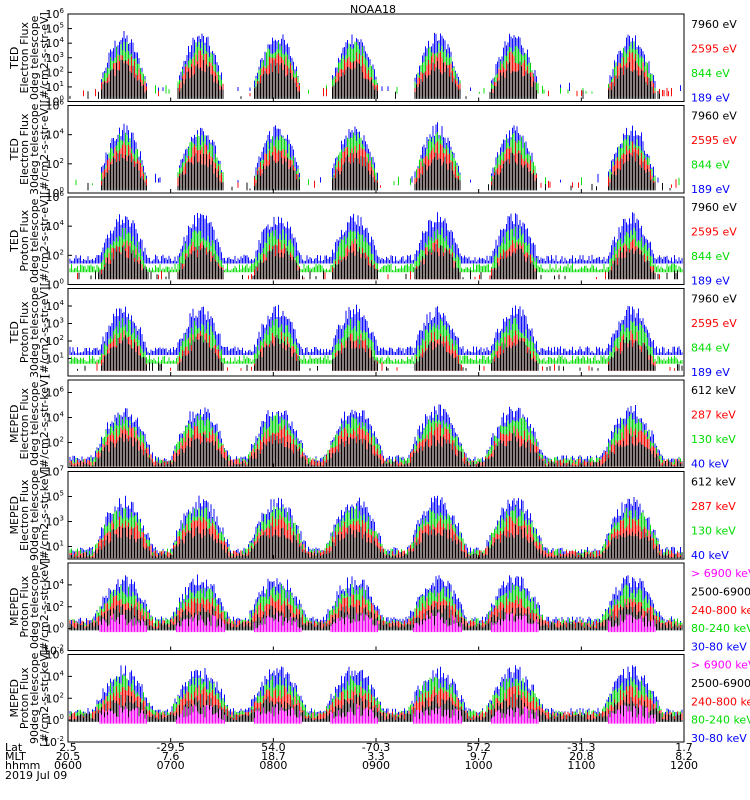 The width and height of the screenshot is (750, 800). I want to click on x-tick-label-mlt: 18.7, so click(273, 756).